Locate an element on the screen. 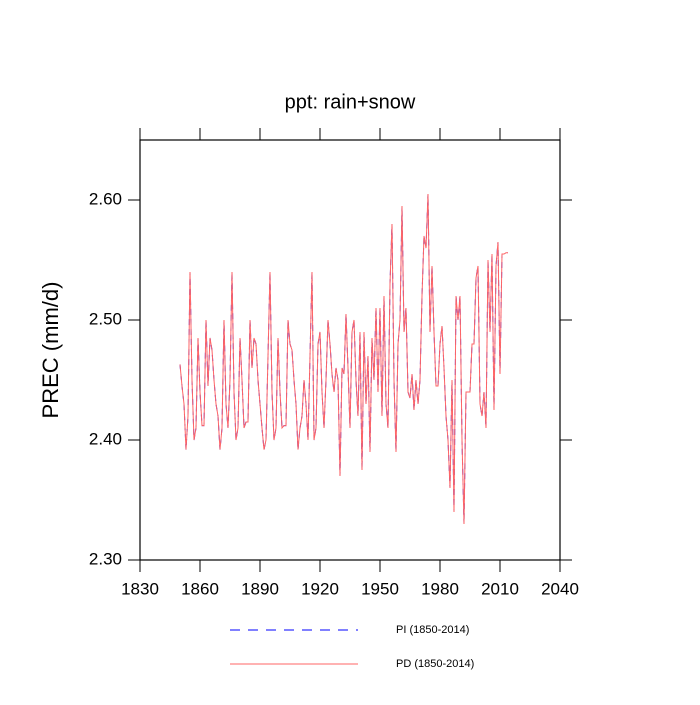  x-tick-label: 2040 is located at coordinates (560, 588).